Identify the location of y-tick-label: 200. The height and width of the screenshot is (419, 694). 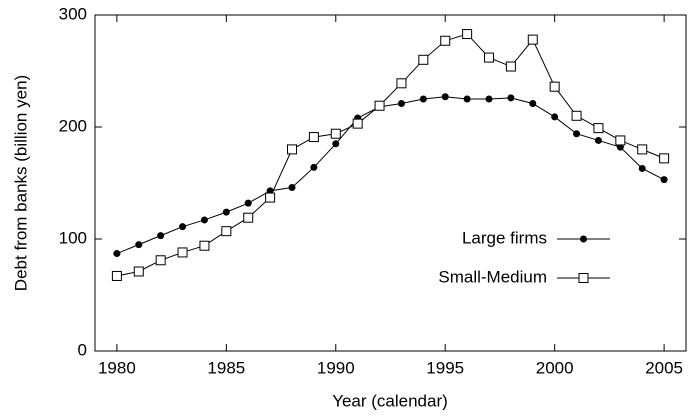
(73, 125).